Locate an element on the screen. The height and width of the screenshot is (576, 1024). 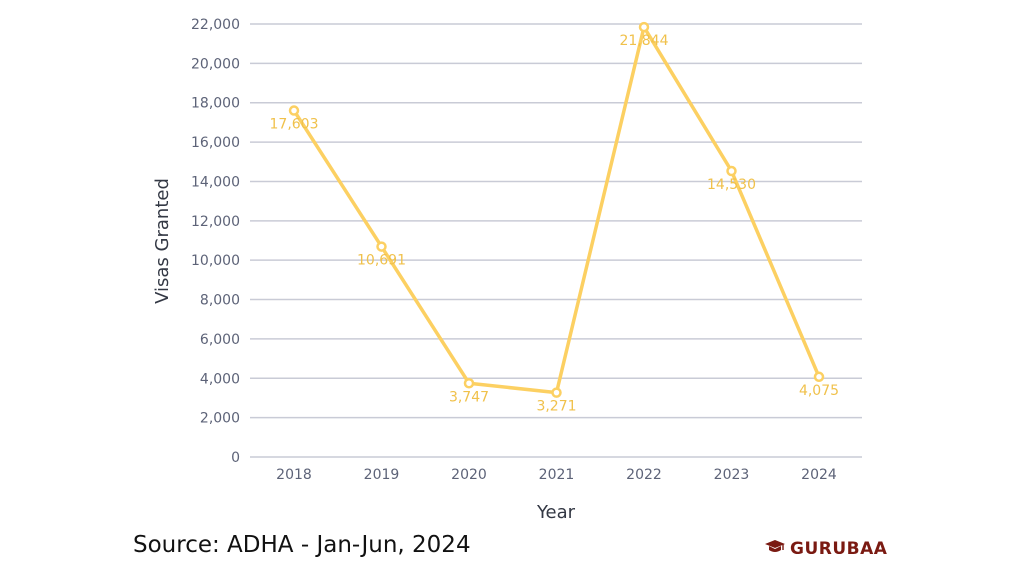
x-tick-label: 2021 is located at coordinates (557, 475).